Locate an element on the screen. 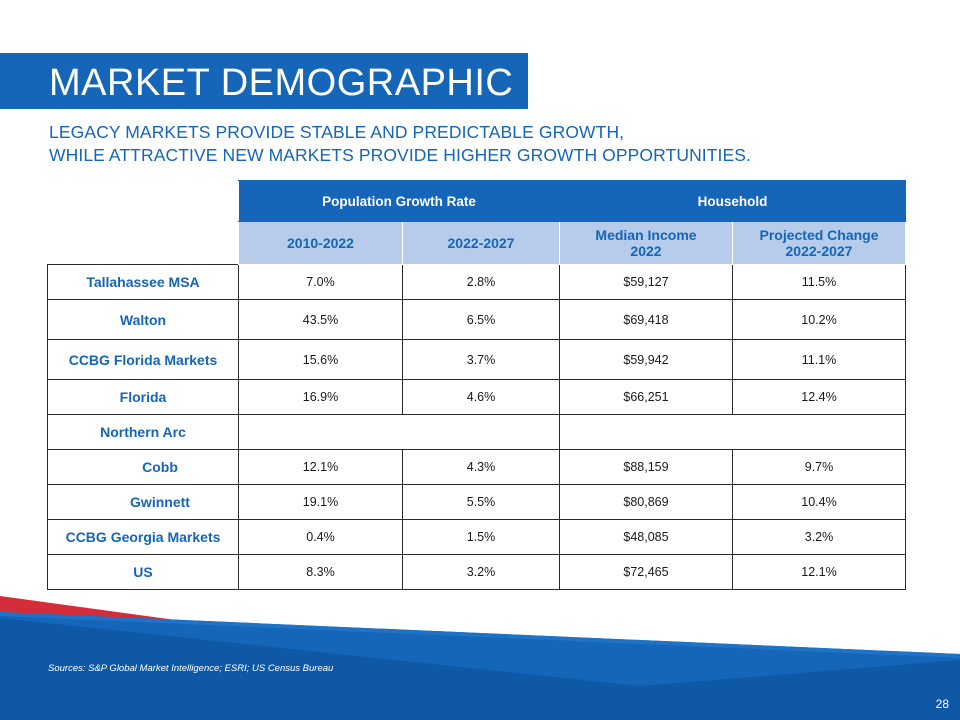 This screenshot has height=720, width=960. row-label: Northern Arc is located at coordinates (143, 432).